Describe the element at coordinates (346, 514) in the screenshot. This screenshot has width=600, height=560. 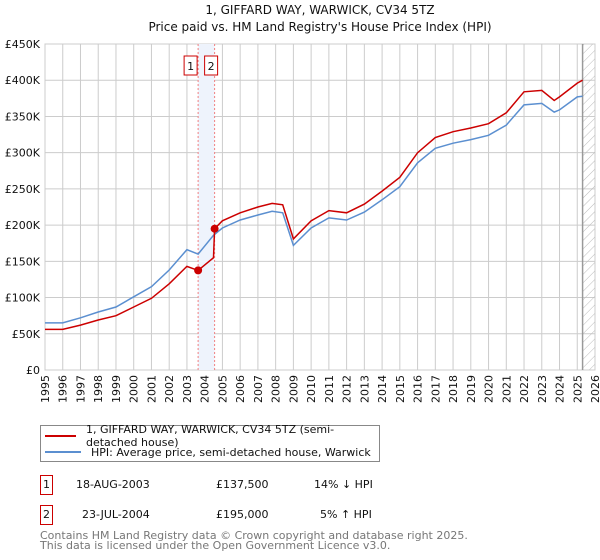
I see `transaction-hpi-diff: 5% ↑ HPI` at that location.